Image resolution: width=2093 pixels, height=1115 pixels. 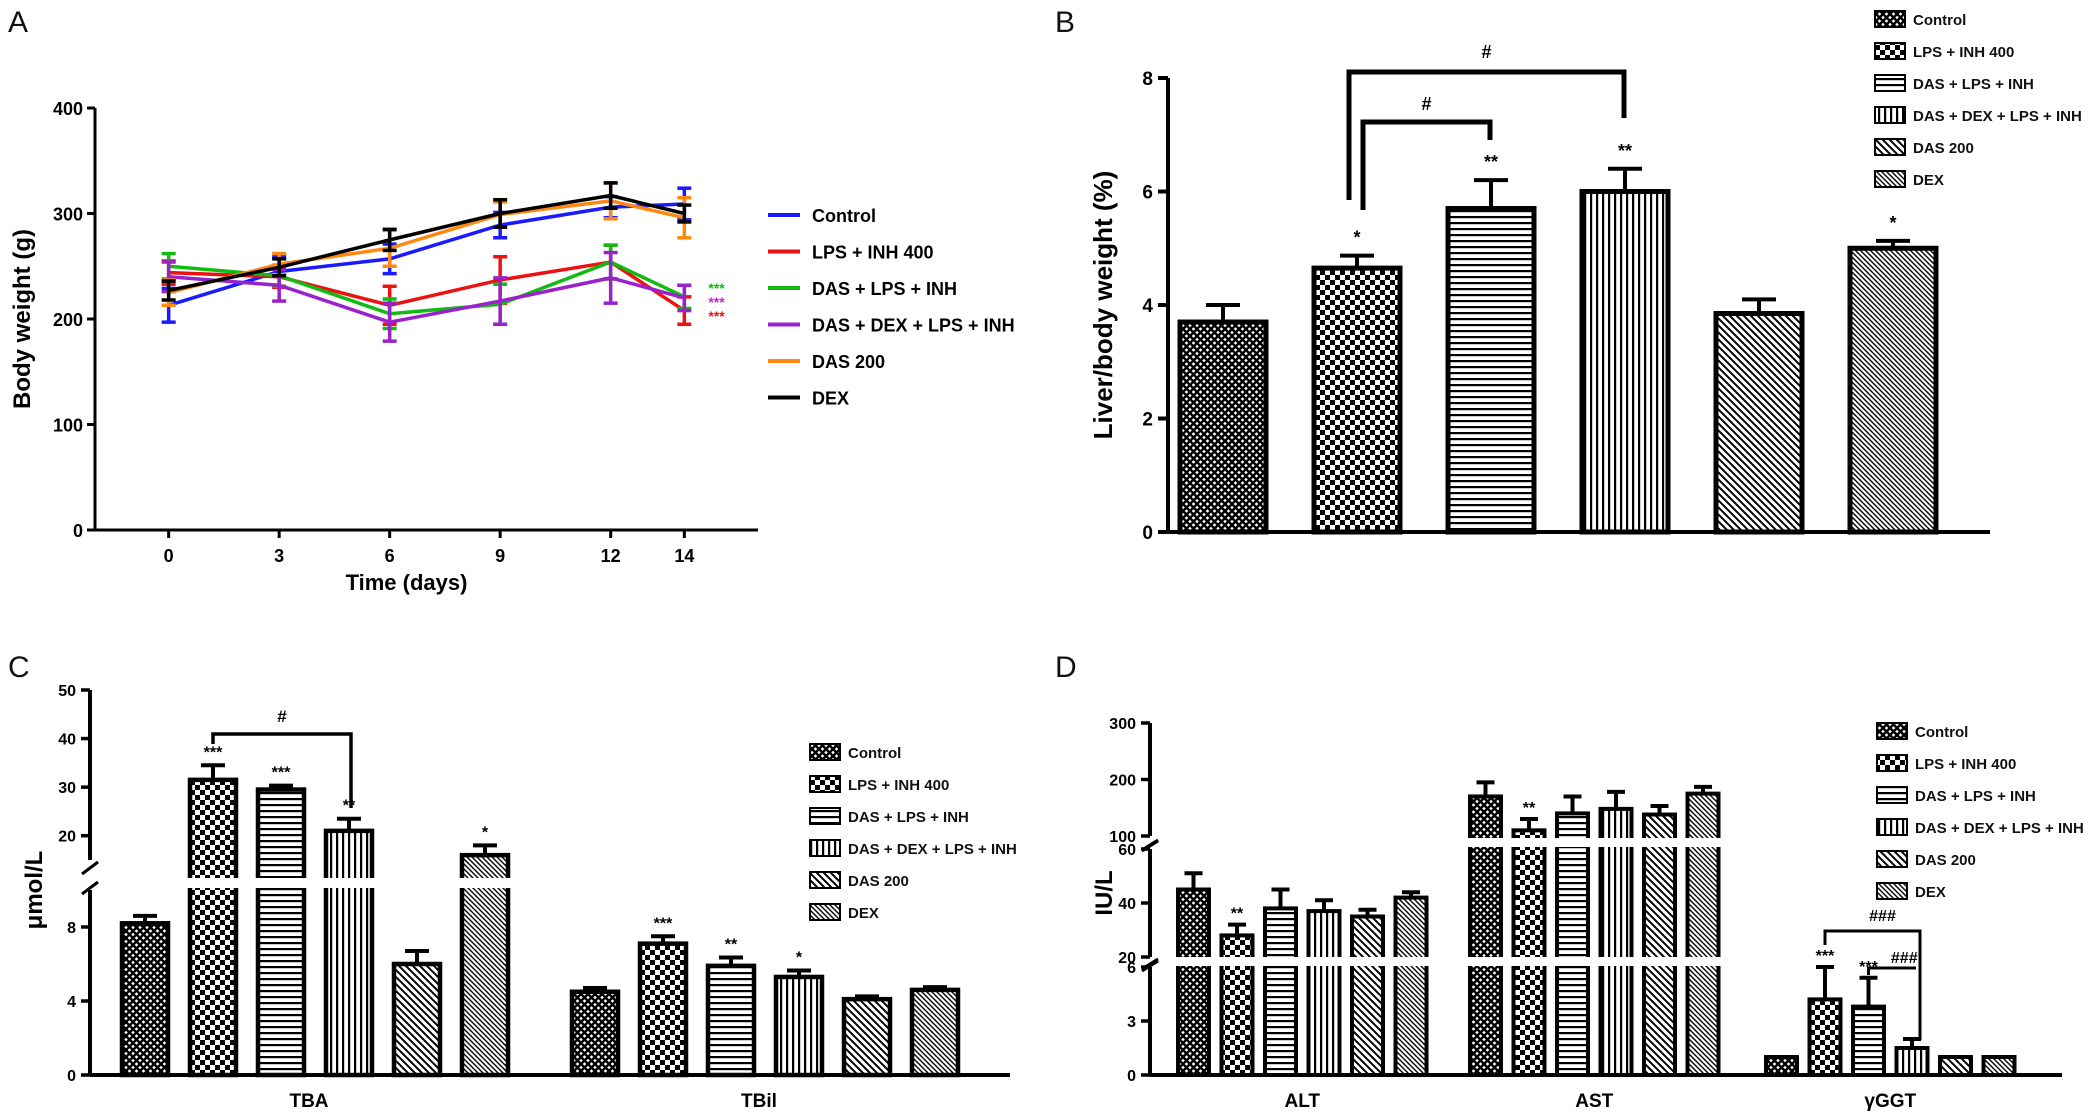 I want to click on significance-mark: **, so click(x=1237, y=914).